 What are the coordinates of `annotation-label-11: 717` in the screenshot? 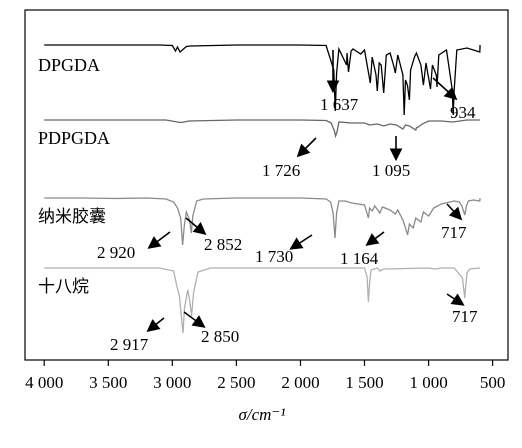 It's located at (465, 316).